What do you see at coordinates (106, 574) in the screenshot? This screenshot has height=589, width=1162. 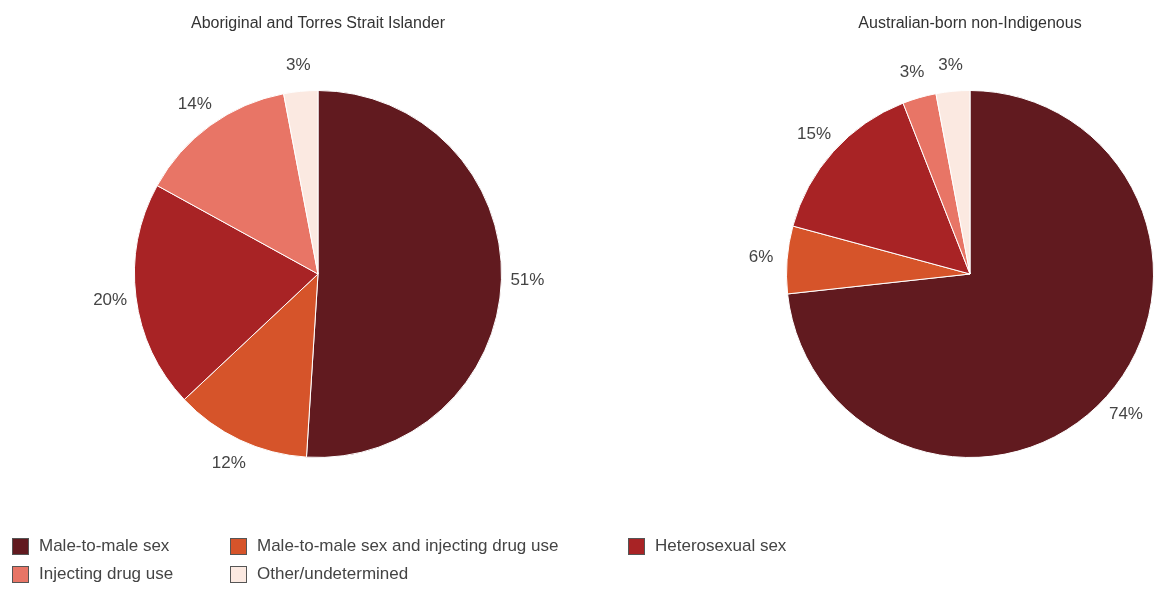 I see `legend-label: Injecting drug use` at bounding box center [106, 574].